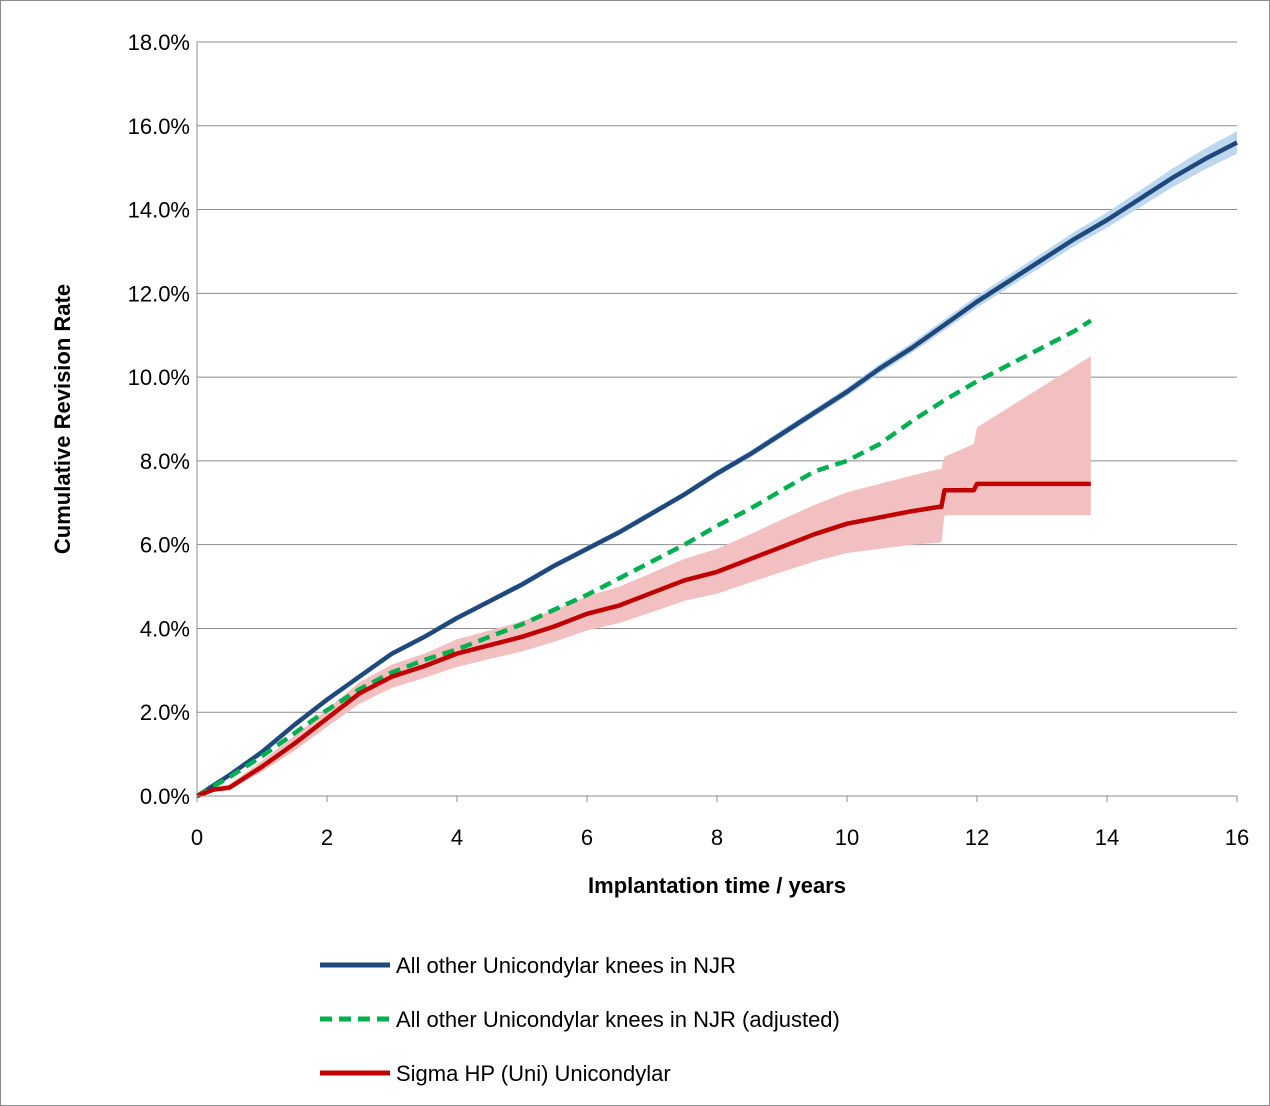  What do you see at coordinates (159, 210) in the screenshot?
I see `y-tick-label: 14.0%` at bounding box center [159, 210].